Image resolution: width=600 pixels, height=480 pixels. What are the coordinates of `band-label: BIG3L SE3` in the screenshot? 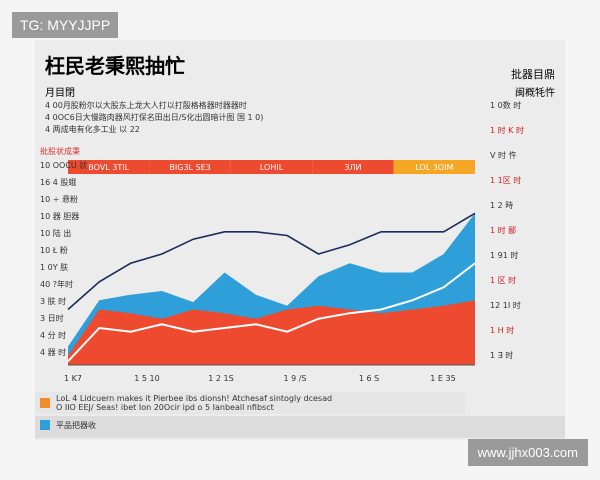 It's located at (189, 167).